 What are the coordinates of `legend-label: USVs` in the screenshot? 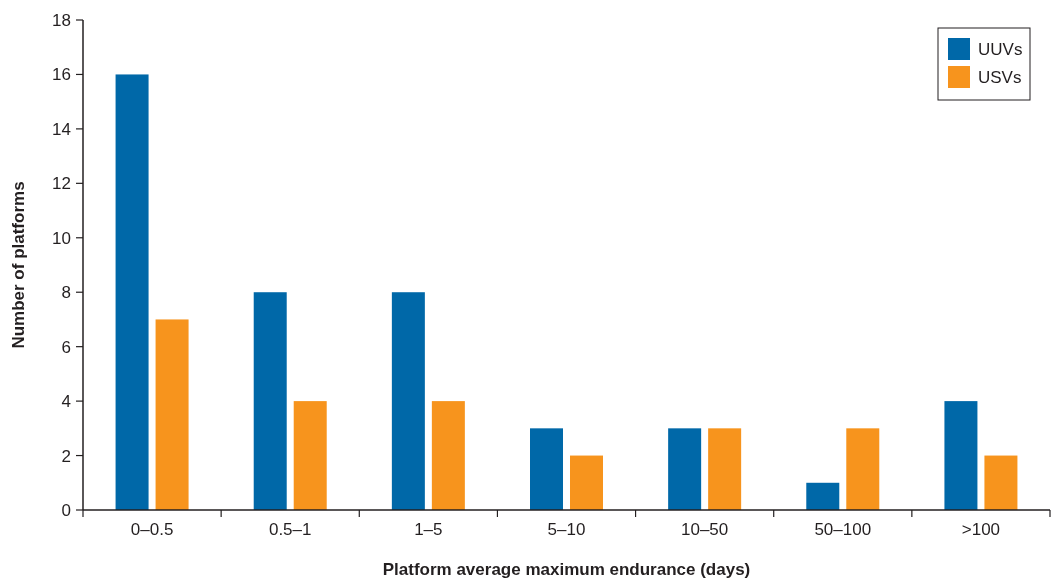 It's located at (1000, 77).